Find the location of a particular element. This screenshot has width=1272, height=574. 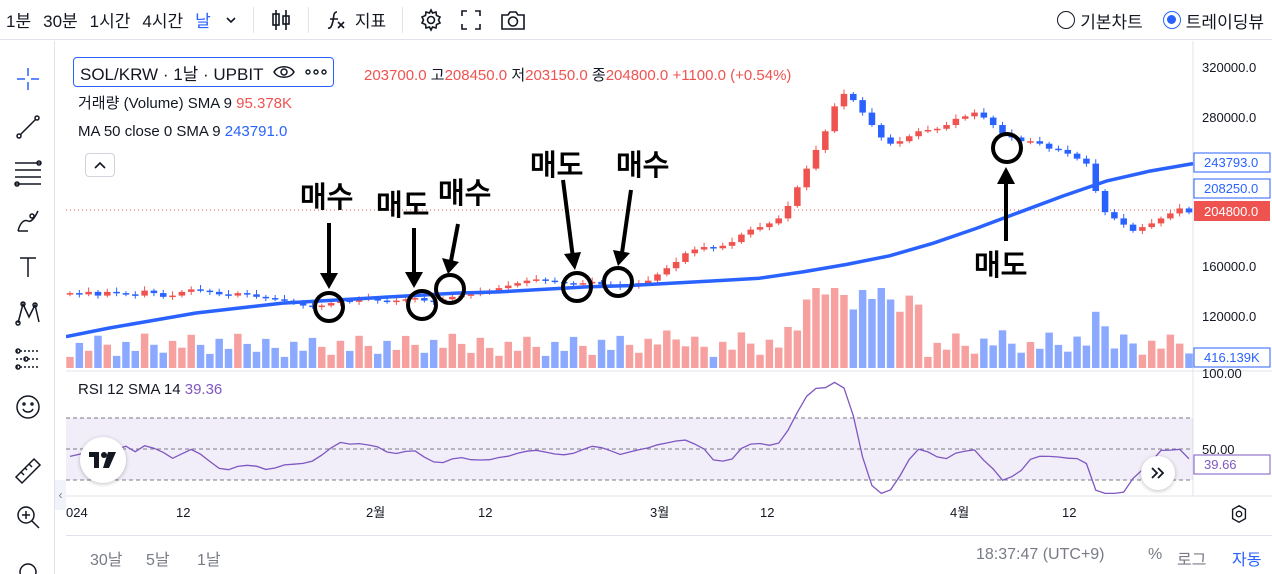

ma-legend: MA 50 close 0 SMA 9 243791.0 is located at coordinates (182, 131).